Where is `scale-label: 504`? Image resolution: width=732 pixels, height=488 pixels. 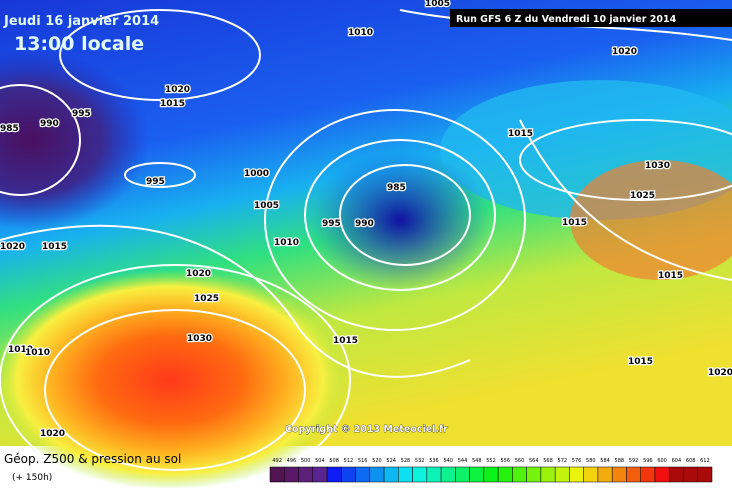
scale-label: 504 is located at coordinates (320, 461).